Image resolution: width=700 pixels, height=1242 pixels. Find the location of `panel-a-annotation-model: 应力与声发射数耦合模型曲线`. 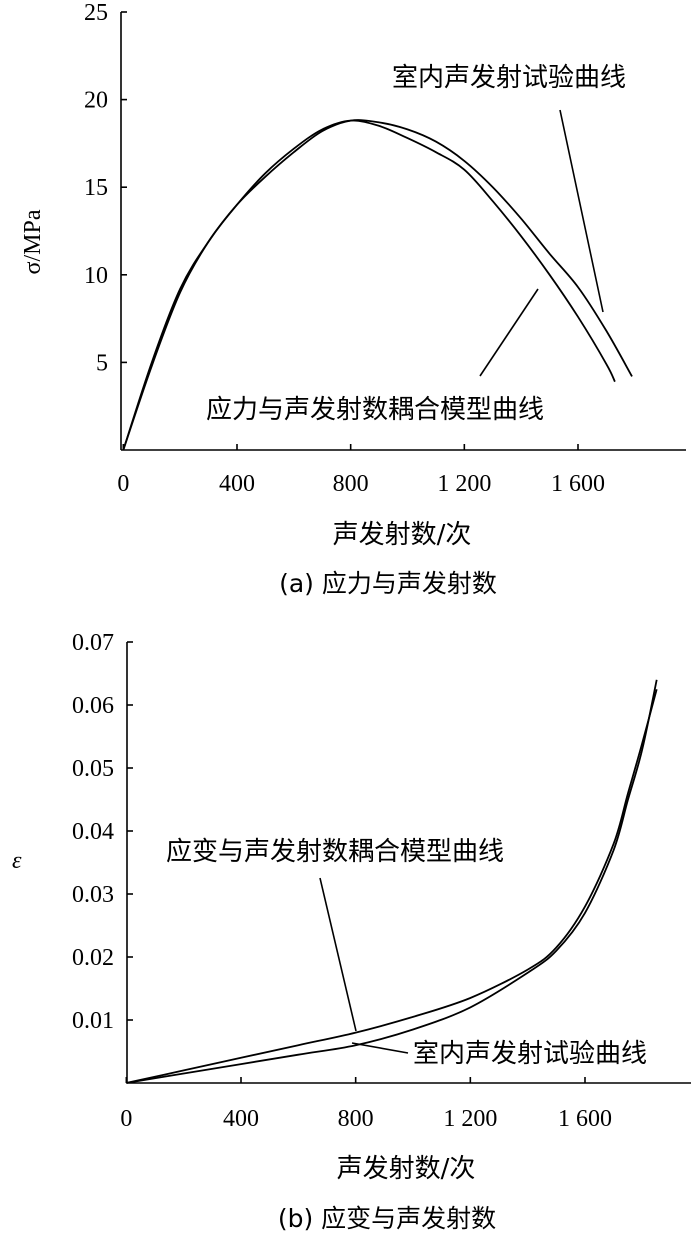

panel-a-annotation-model: 应力与声发射数耦合模型曲线 is located at coordinates (375, 410).